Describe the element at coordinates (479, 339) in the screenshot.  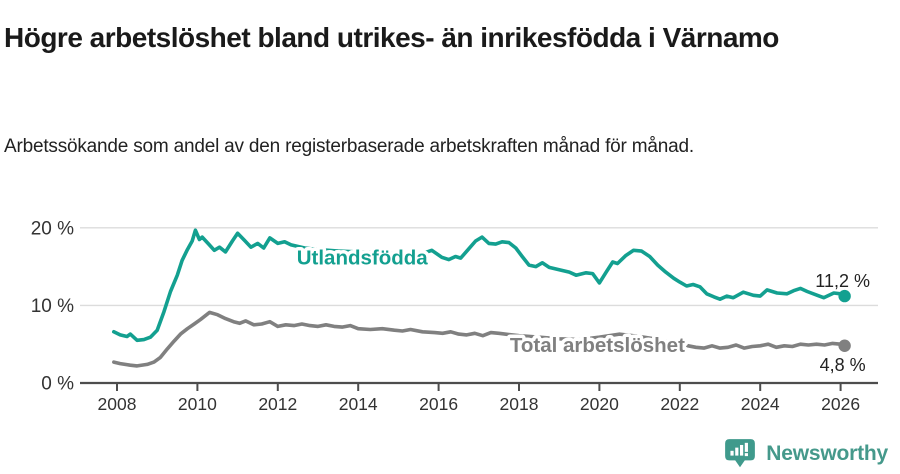
I see `series-line-total` at that location.